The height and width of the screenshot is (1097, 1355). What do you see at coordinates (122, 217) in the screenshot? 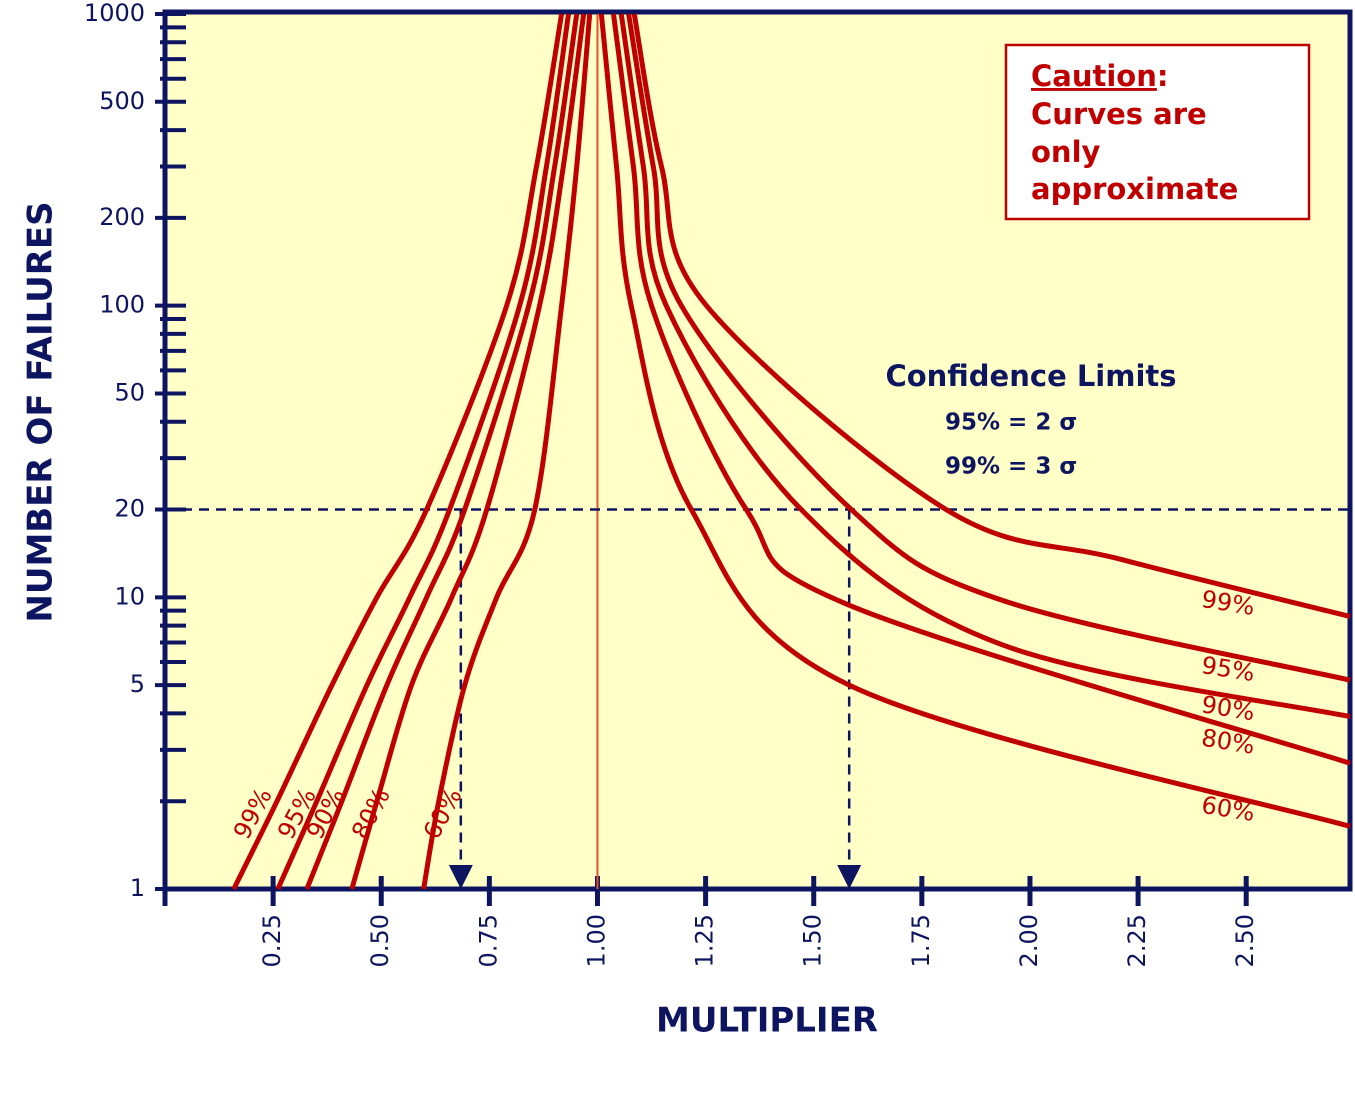
I see `y-tick-label: 200` at bounding box center [122, 217].